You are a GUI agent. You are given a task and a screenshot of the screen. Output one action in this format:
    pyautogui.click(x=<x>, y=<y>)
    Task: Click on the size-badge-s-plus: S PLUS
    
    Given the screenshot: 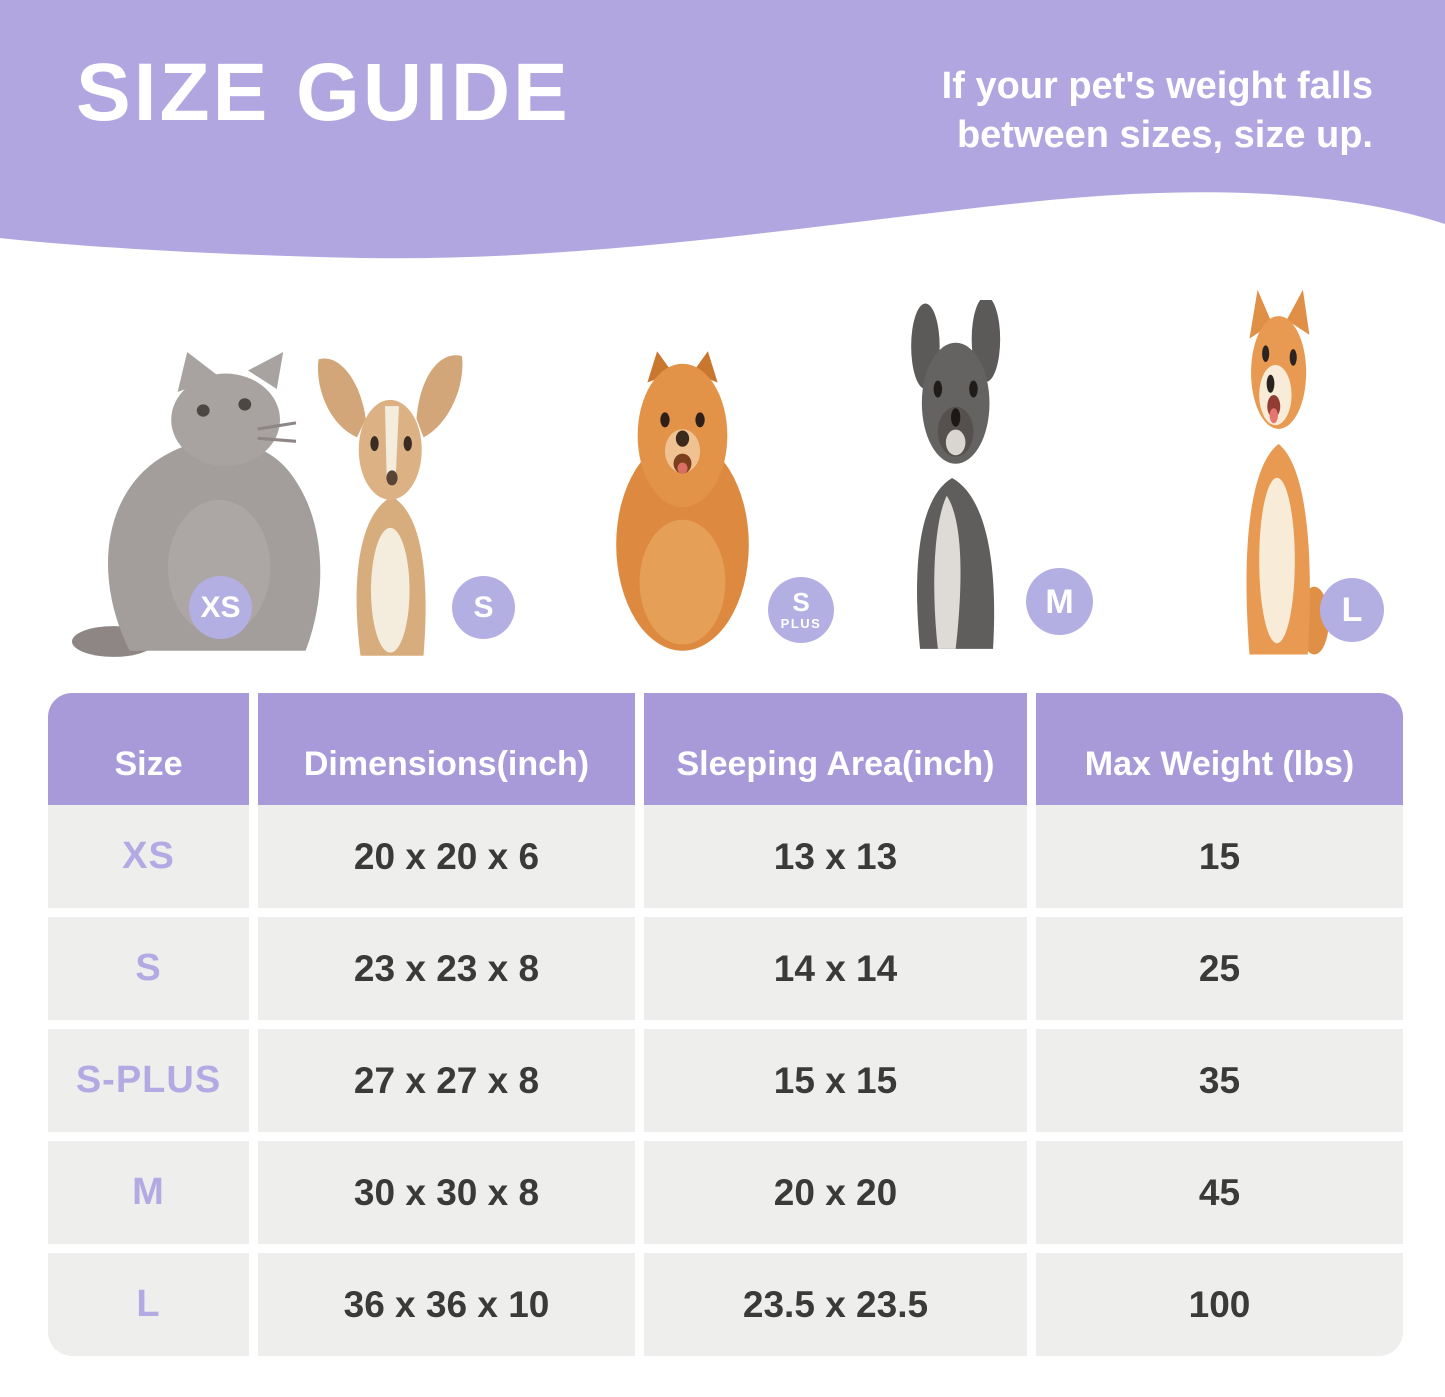 What is the action you would take?
    pyautogui.click(x=801, y=610)
    